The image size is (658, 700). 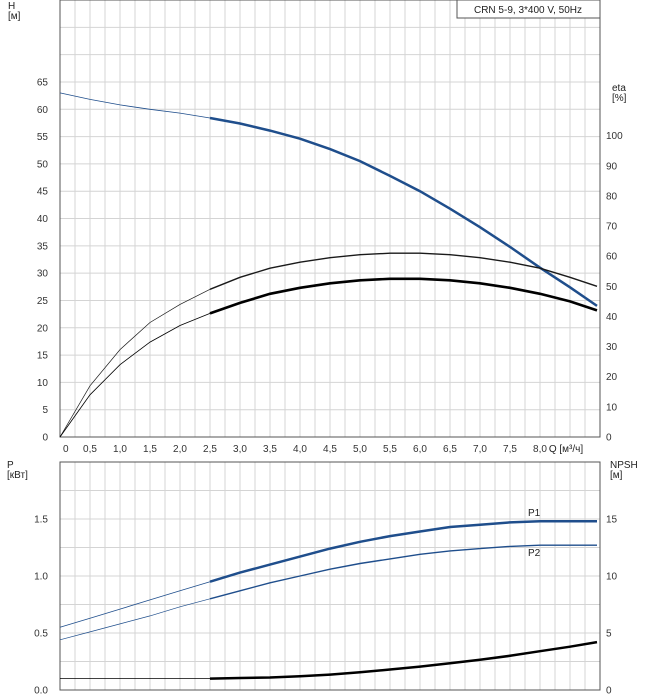 What do you see at coordinates (612, 520) in the screenshot?
I see `bottom-right-tick-3: 15` at bounding box center [612, 520].